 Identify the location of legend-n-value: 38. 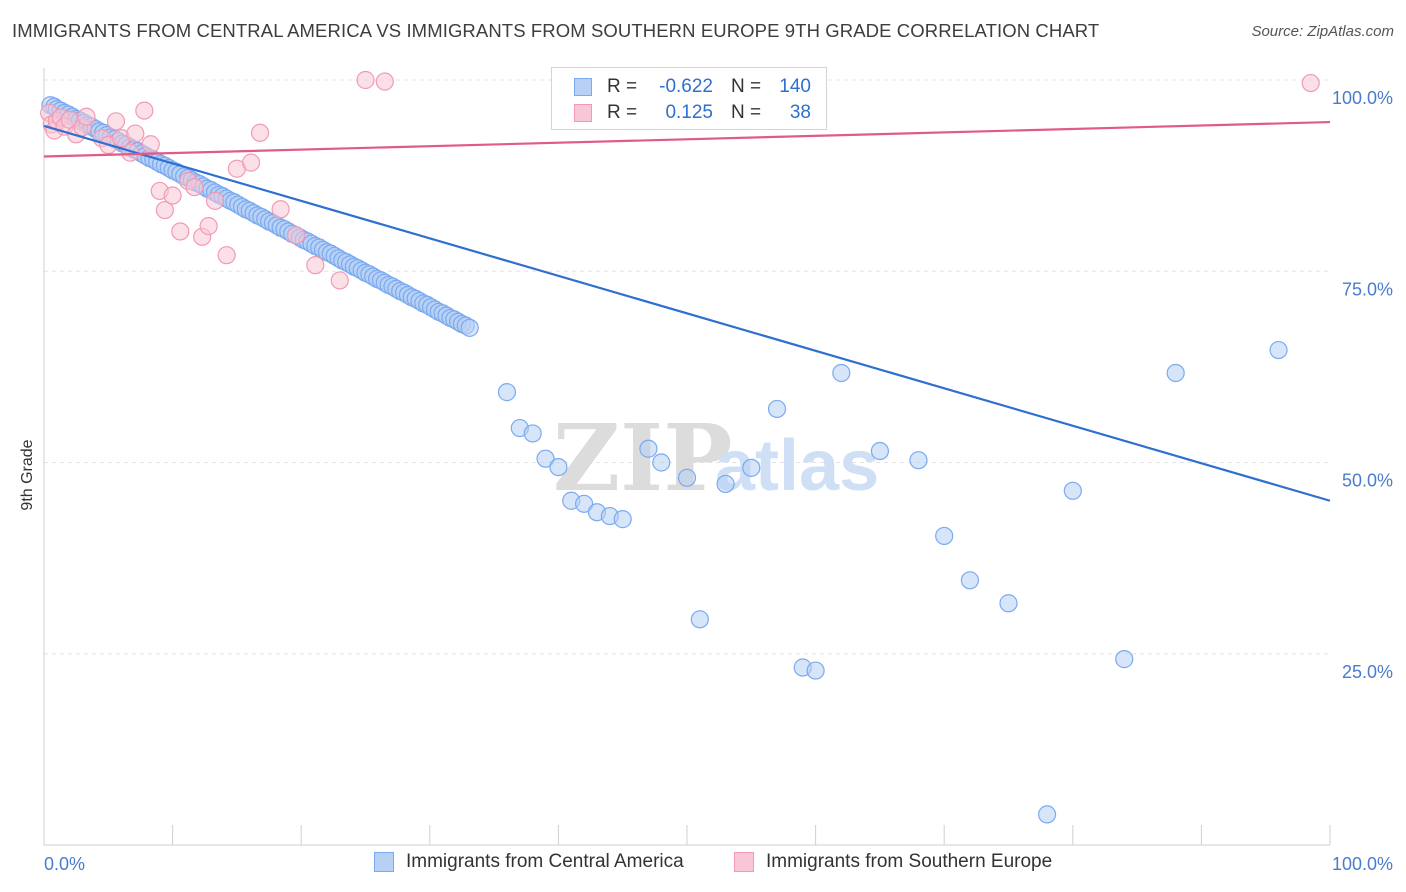
(800, 112).